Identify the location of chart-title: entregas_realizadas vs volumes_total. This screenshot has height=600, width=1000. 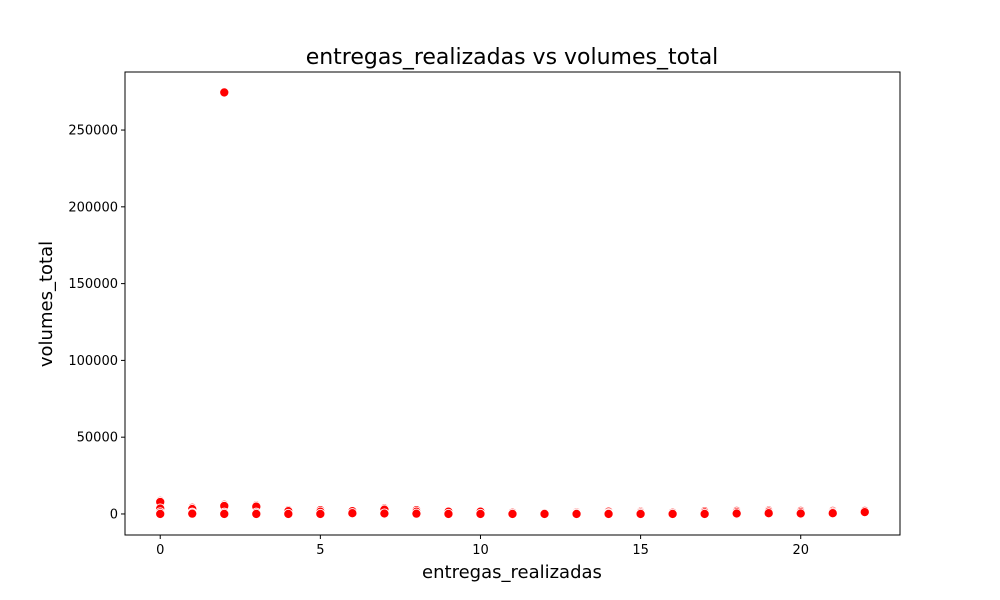
(512, 57).